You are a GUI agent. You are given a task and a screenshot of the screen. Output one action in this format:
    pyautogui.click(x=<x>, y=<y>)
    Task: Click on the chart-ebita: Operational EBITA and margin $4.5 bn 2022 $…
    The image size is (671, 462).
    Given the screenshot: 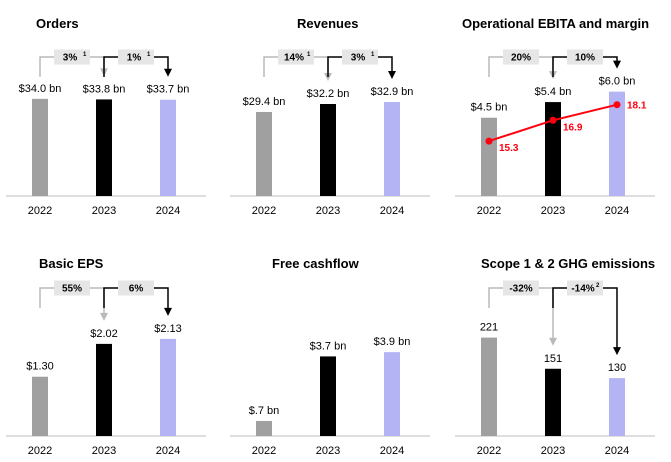 What is the action you would take?
    pyautogui.click(x=555, y=116)
    